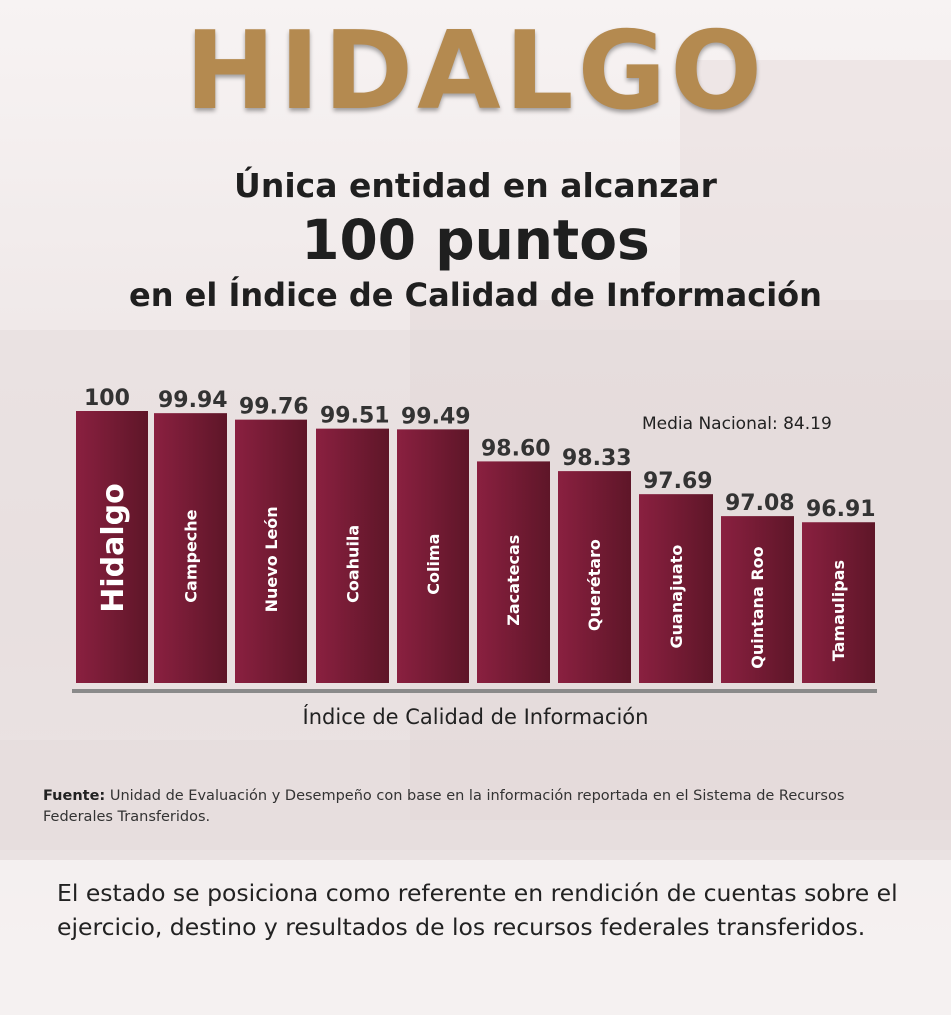  What do you see at coordinates (597, 458) in the screenshot?
I see `bar-value-label: 98.33` at bounding box center [597, 458].